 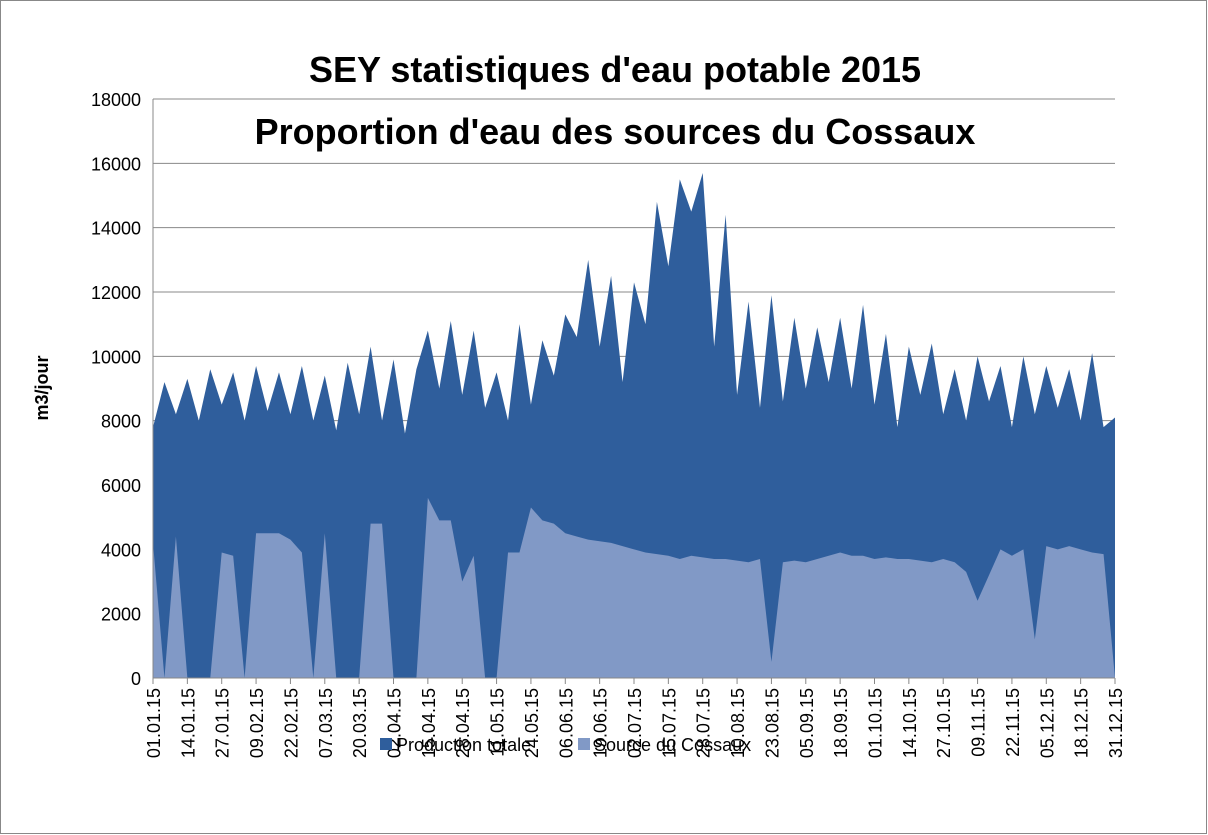 I want to click on x-tick-label: 07.03.15, so click(x=326, y=723).